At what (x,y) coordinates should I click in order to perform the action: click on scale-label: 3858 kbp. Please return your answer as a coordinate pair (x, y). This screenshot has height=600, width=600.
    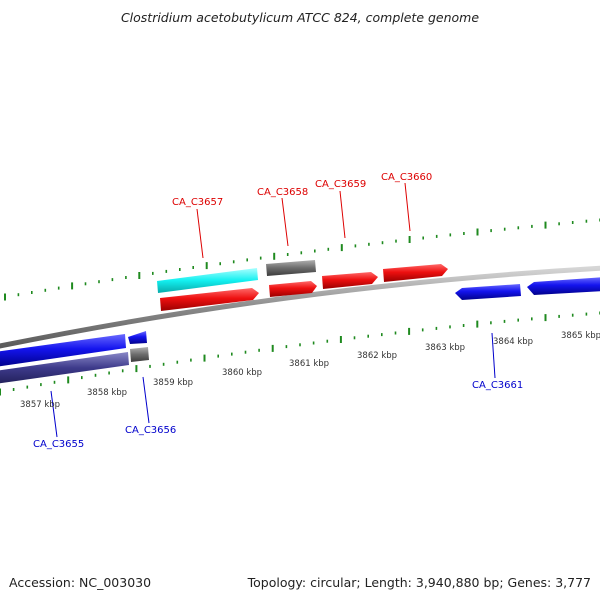
    Looking at the image, I should click on (107, 393).